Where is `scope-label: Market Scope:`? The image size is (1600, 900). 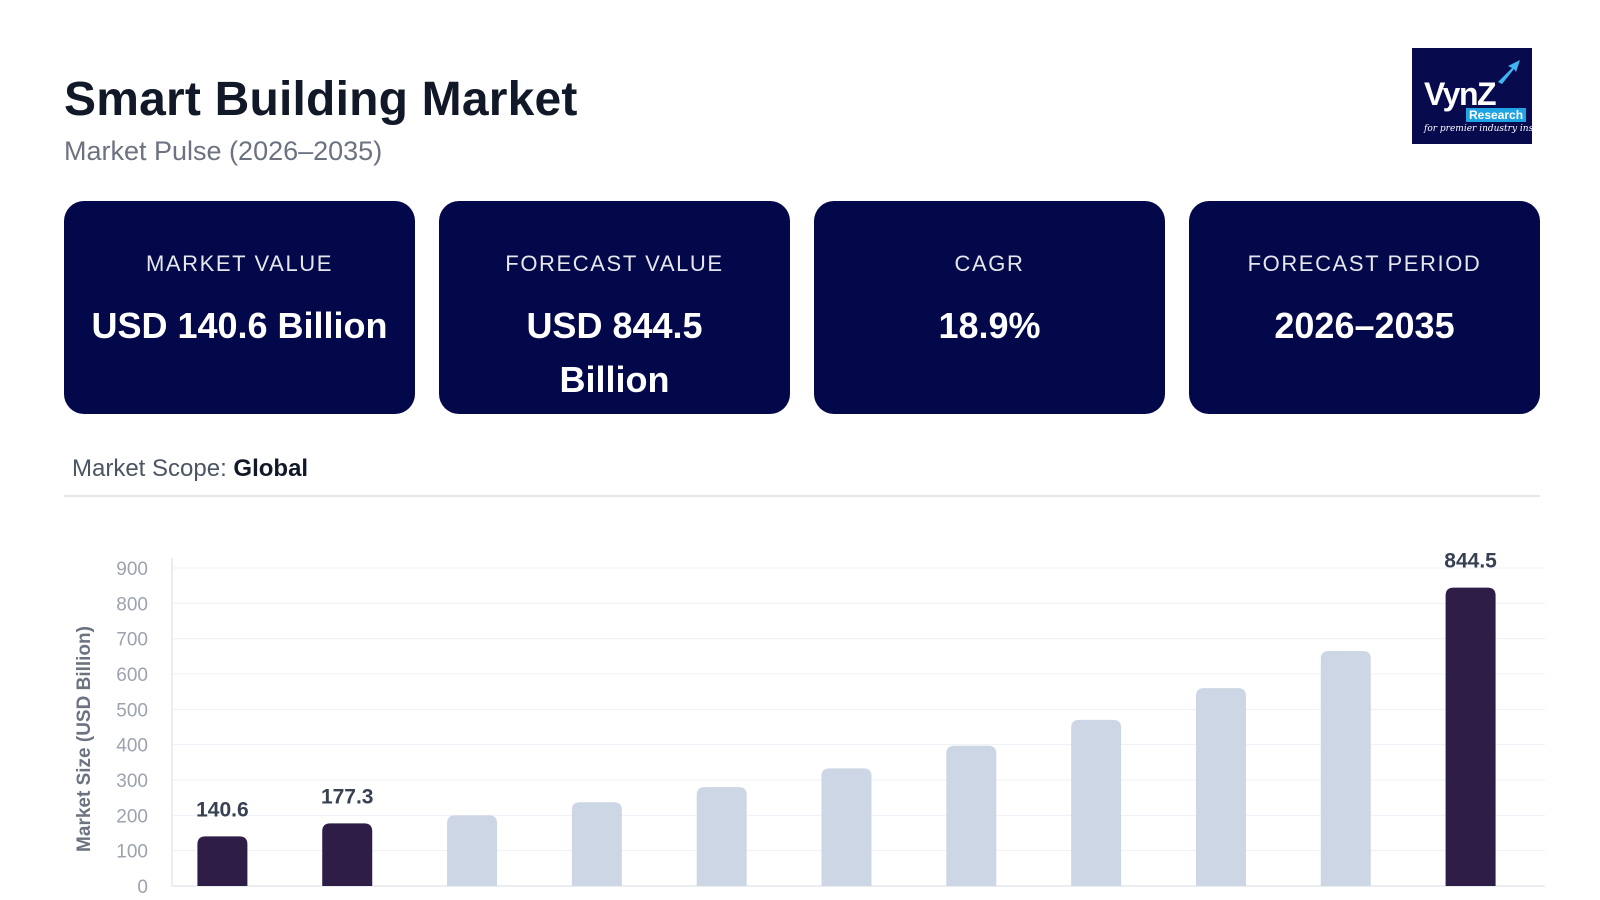
scope-label: Market Scope: is located at coordinates (149, 468).